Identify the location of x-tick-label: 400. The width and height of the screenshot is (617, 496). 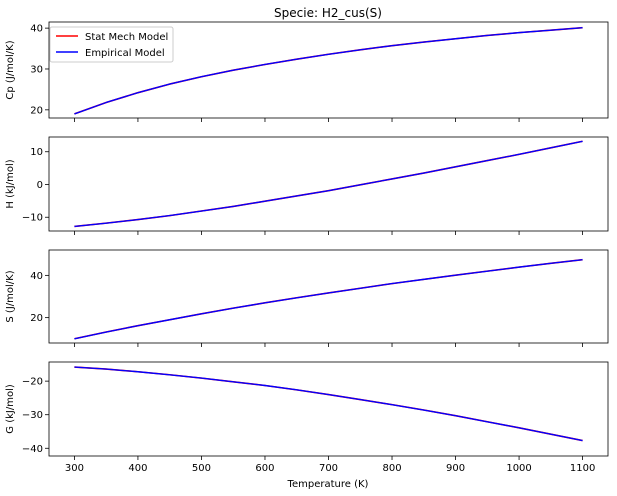
(137, 468).